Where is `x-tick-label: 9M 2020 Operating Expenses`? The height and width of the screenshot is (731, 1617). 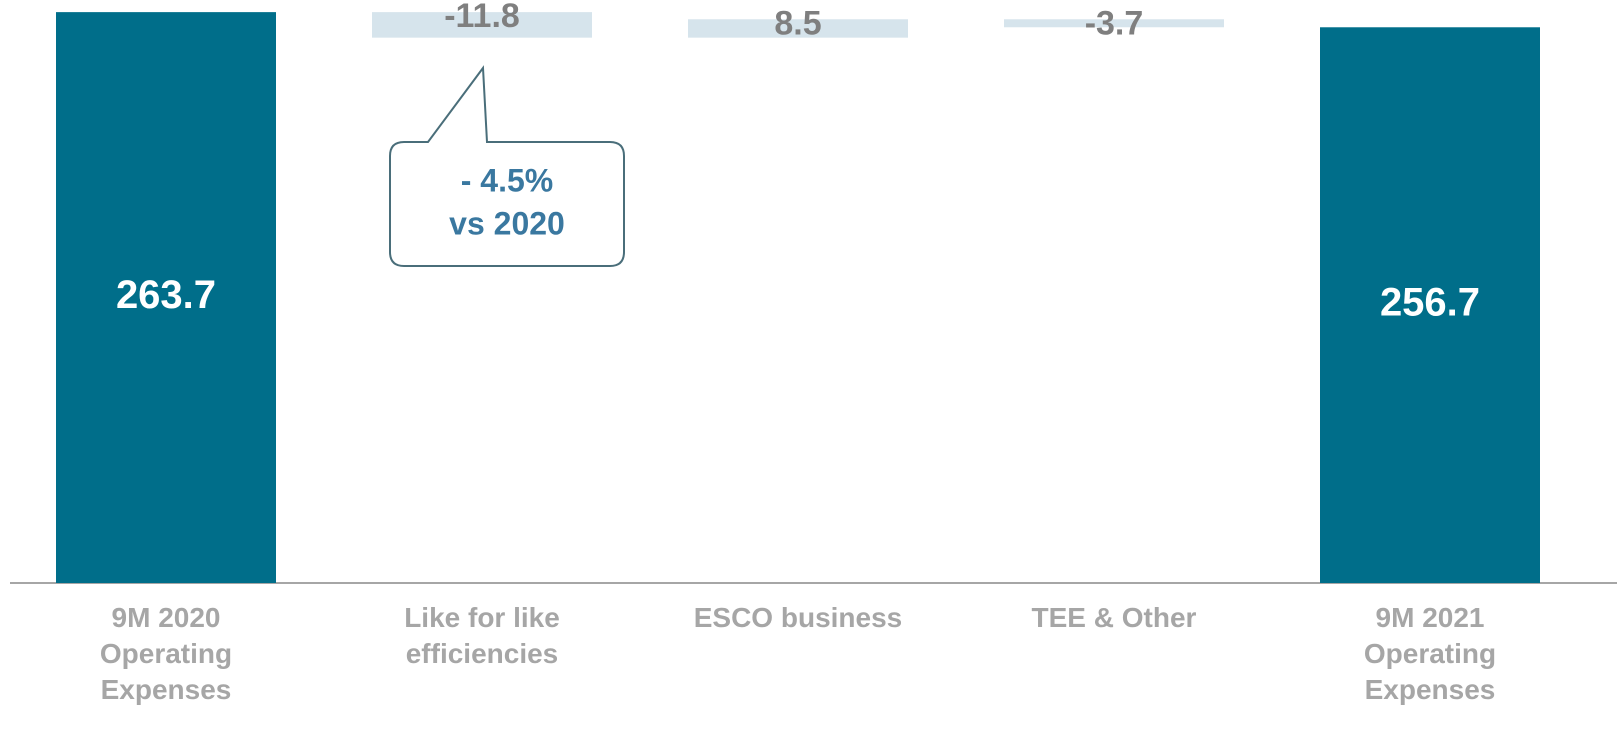 x-tick-label: 9M 2020 Operating Expenses is located at coordinates (166, 653).